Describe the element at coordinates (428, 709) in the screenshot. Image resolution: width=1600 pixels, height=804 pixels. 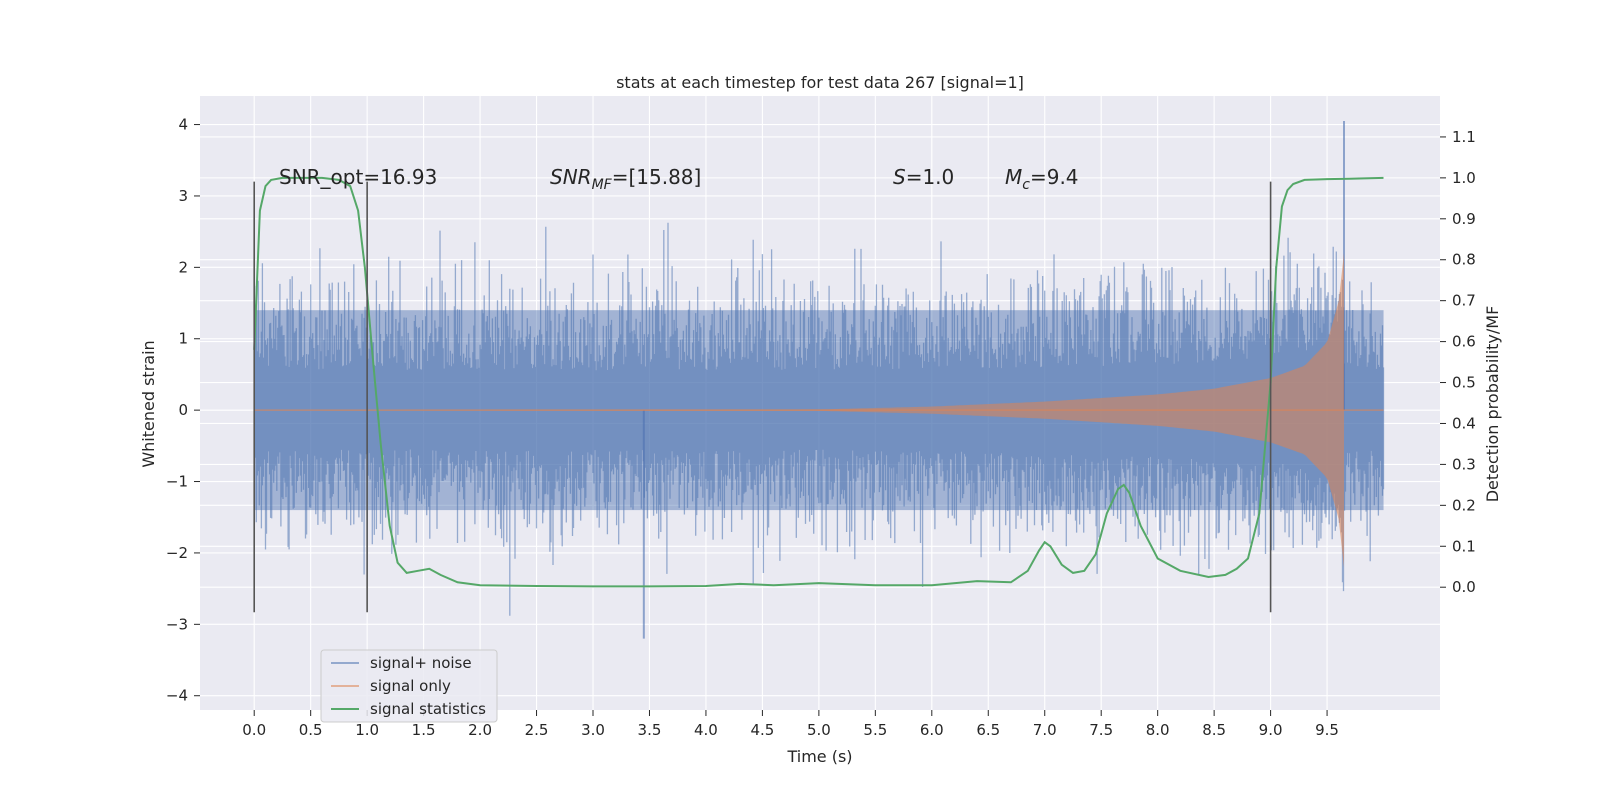
I see `legend-label-statistics: signal statistics` at that location.